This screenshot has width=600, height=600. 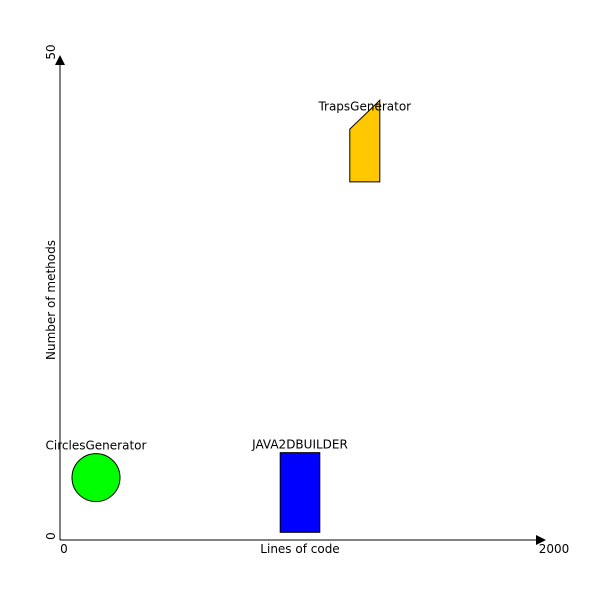 What do you see at coordinates (96, 478) in the screenshot?
I see `point-circlesgenerator` at bounding box center [96, 478].